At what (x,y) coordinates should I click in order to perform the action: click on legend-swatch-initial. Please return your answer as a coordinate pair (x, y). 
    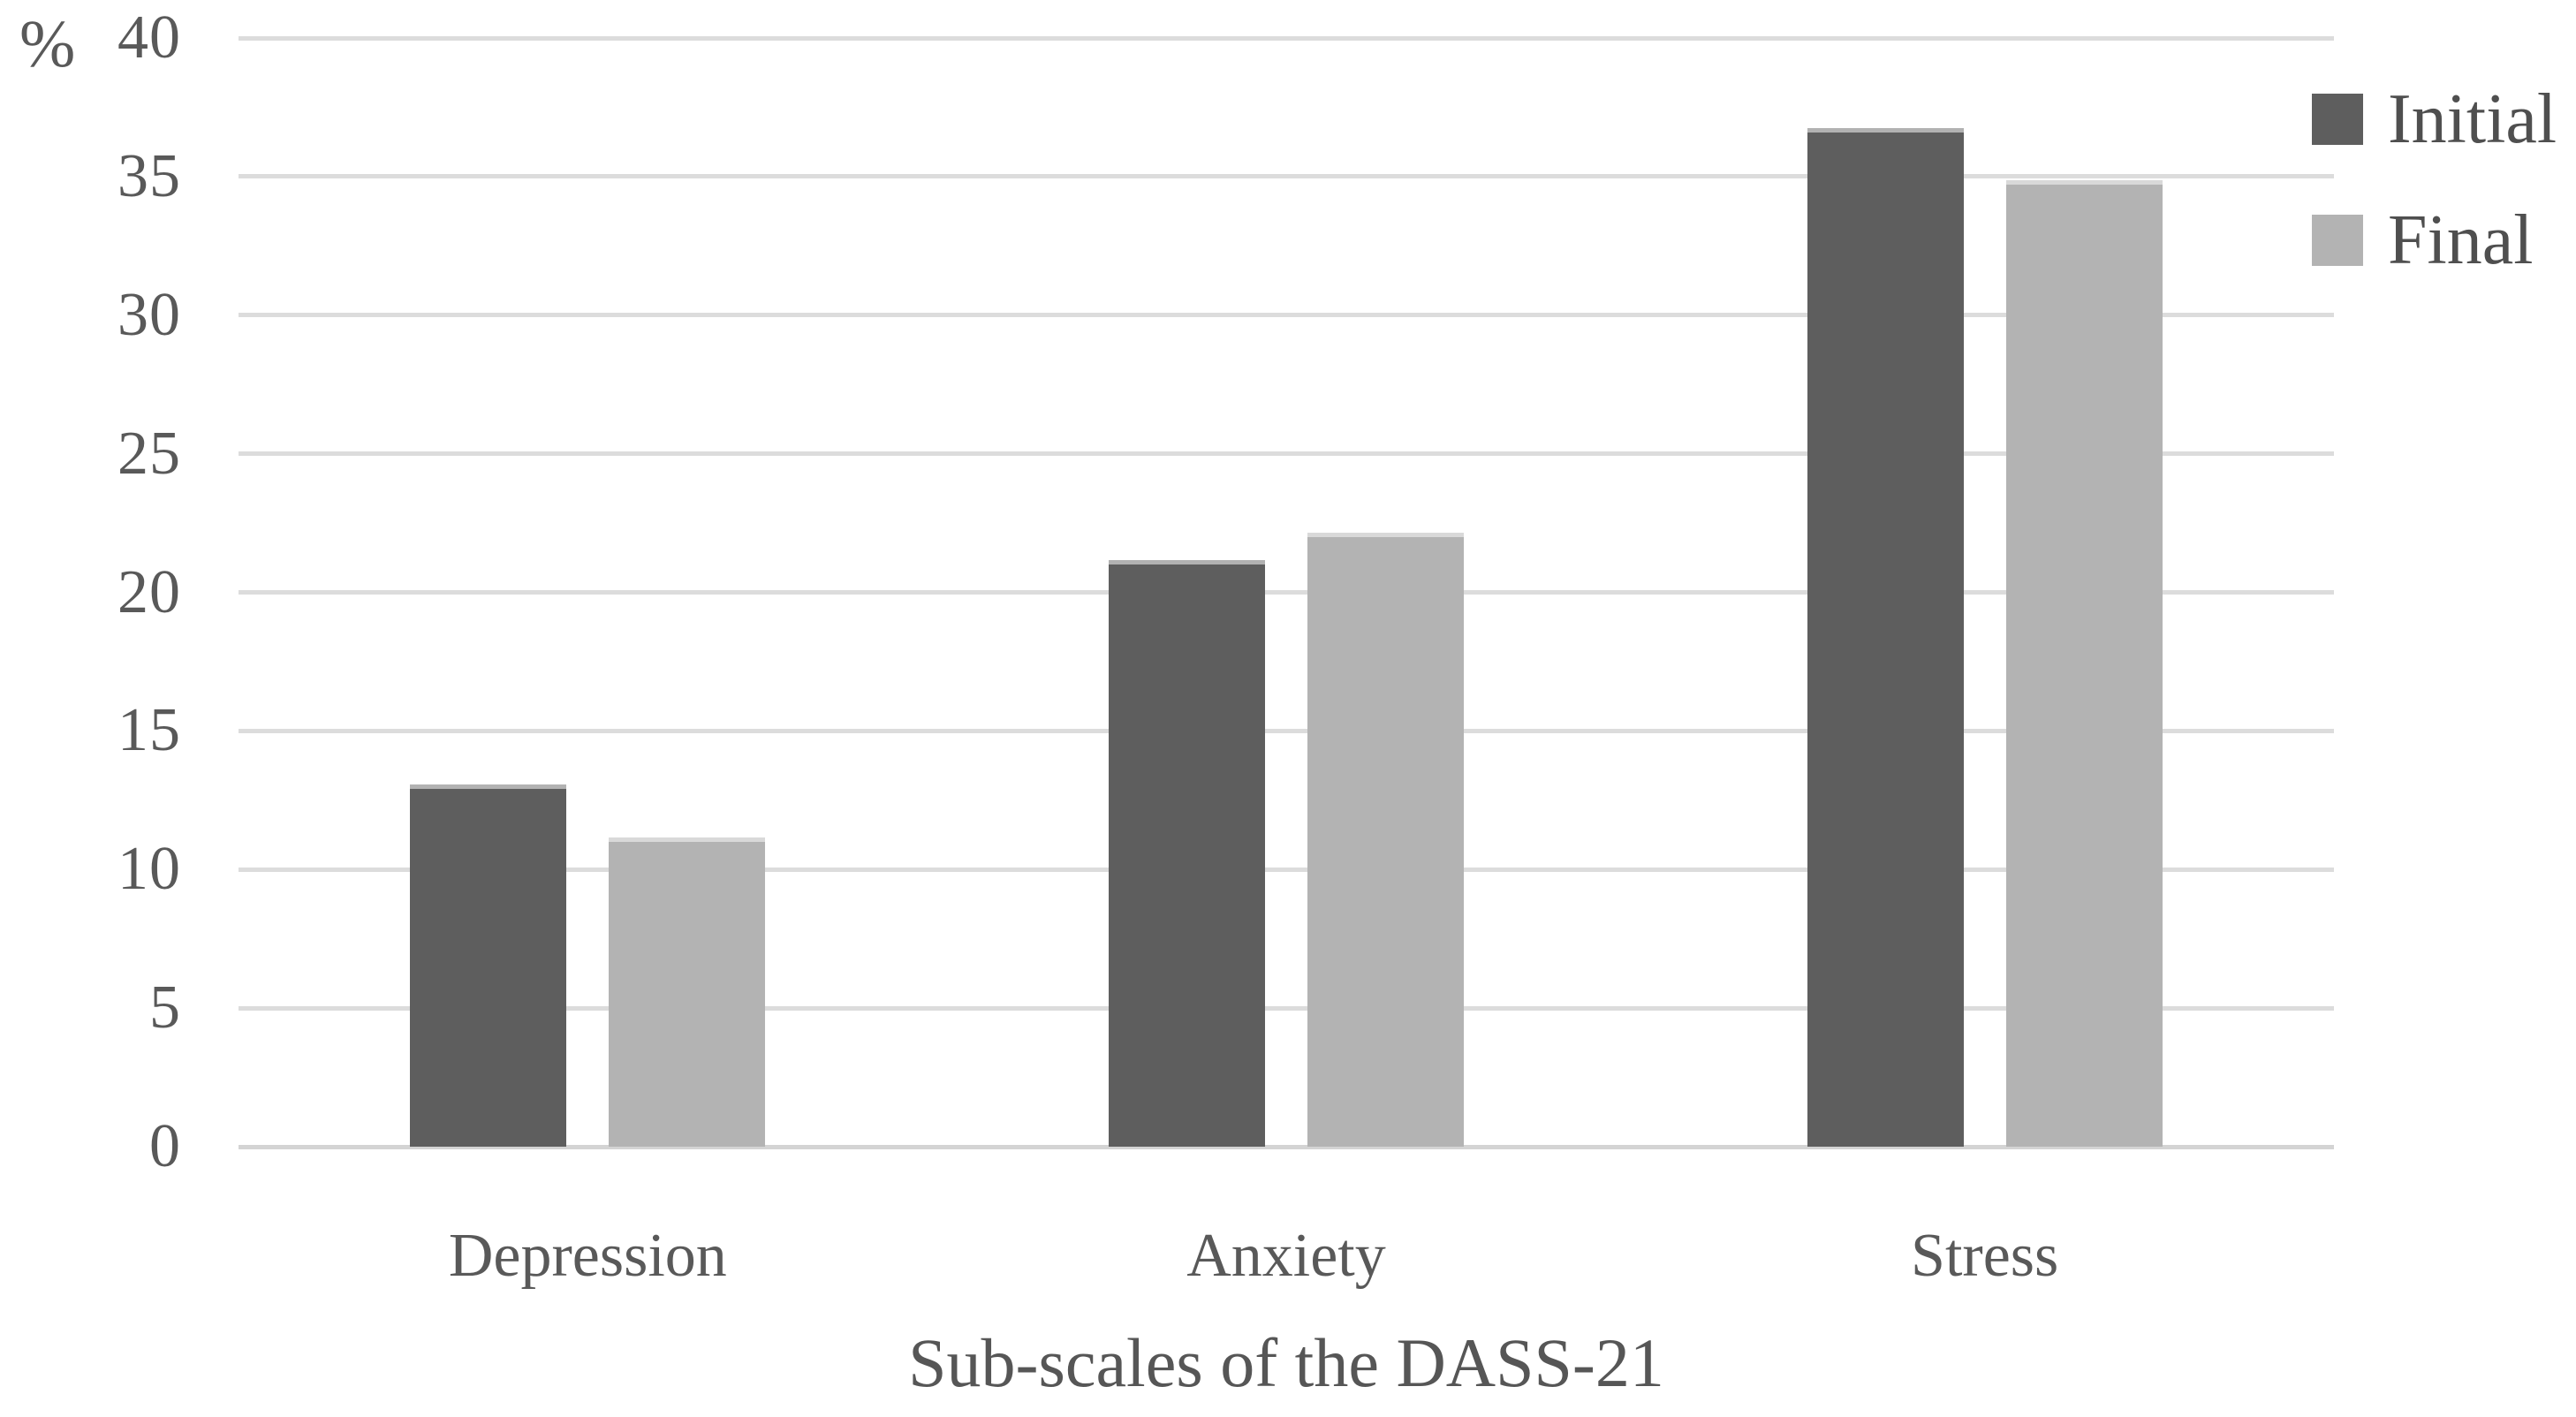
    Looking at the image, I should click on (2338, 120).